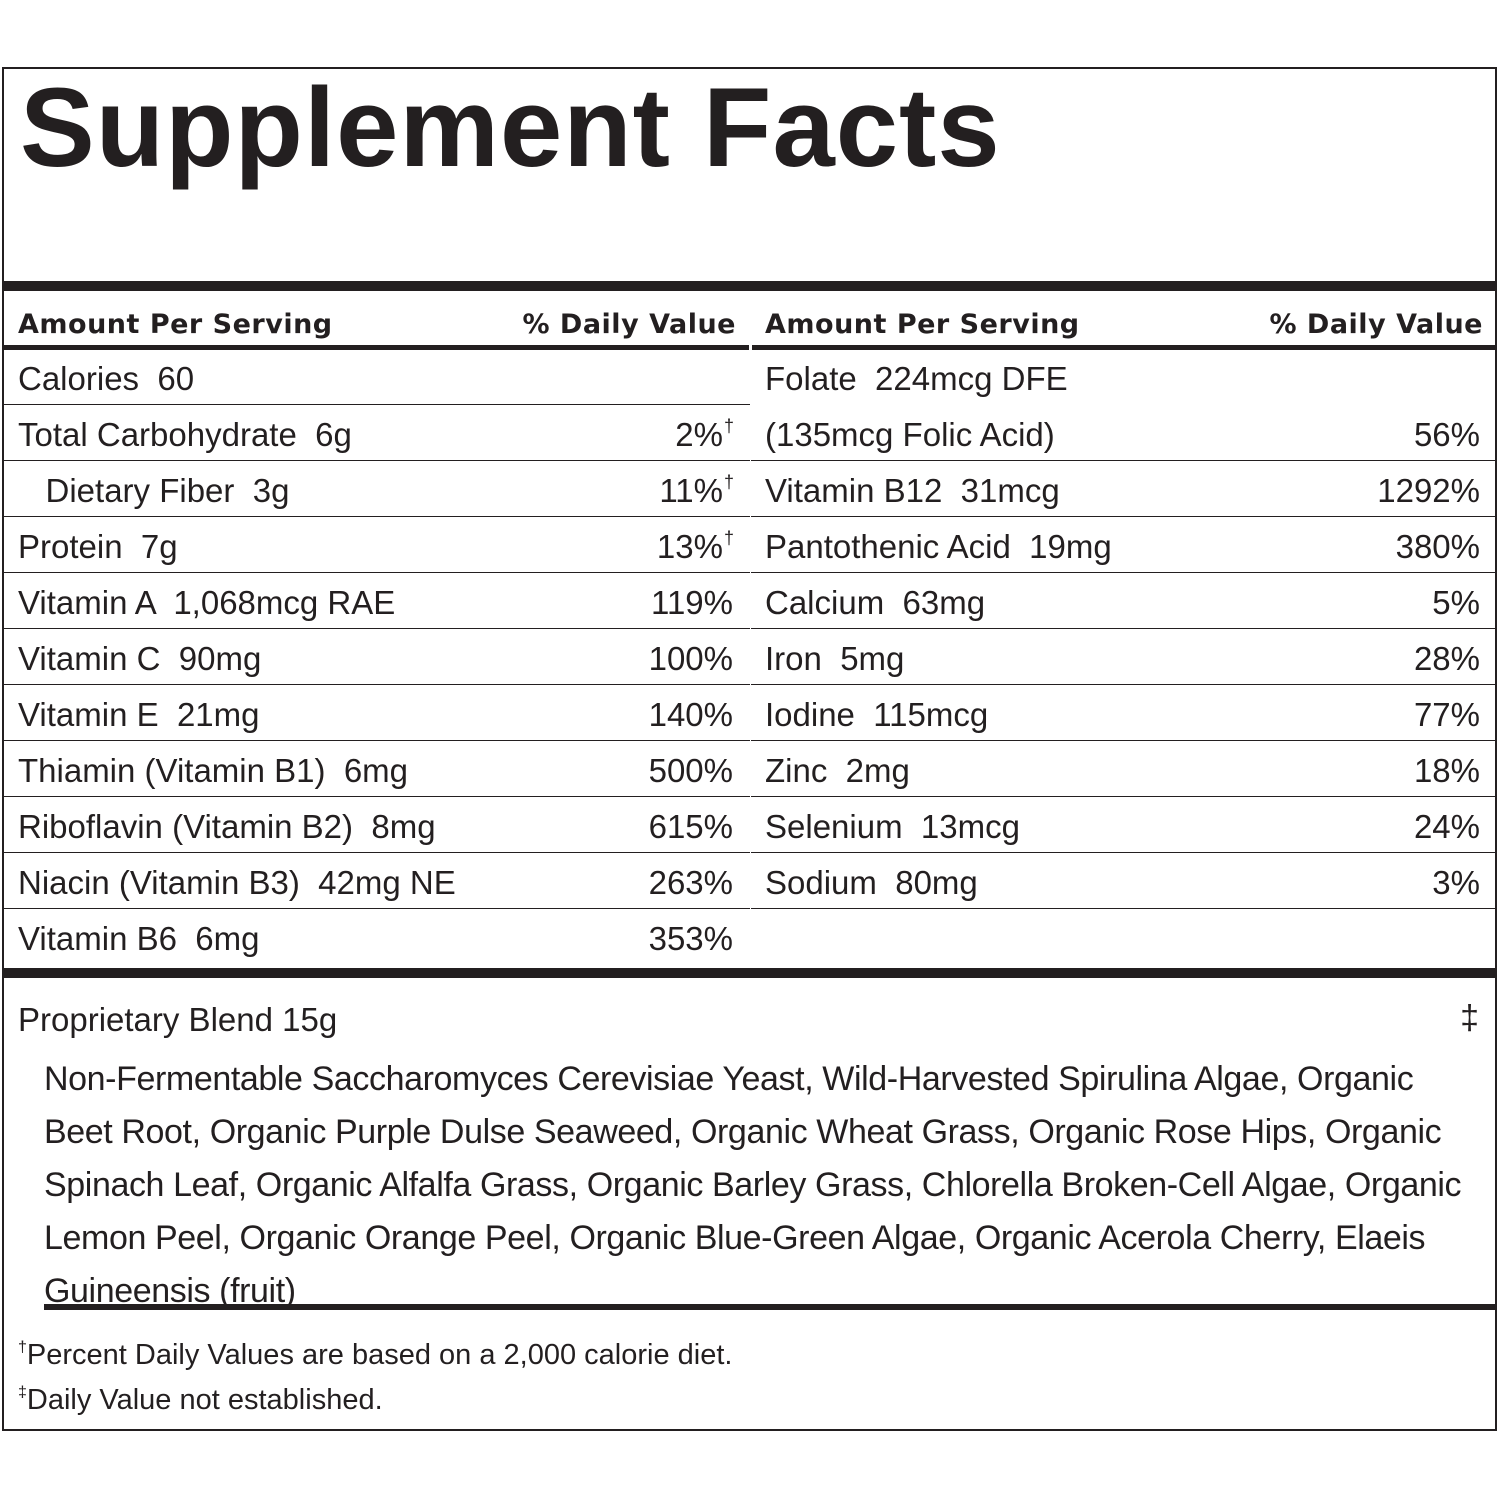 This screenshot has width=1500, height=1500. I want to click on nutrient-name: Calories 60, so click(106, 378).